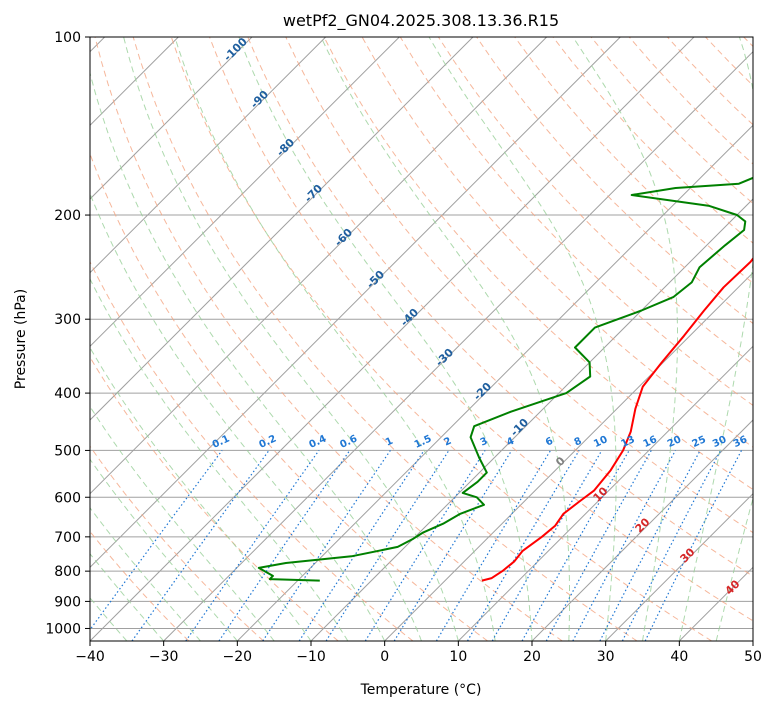  I want to click on y-tick-label: 700, so click(67, 538).